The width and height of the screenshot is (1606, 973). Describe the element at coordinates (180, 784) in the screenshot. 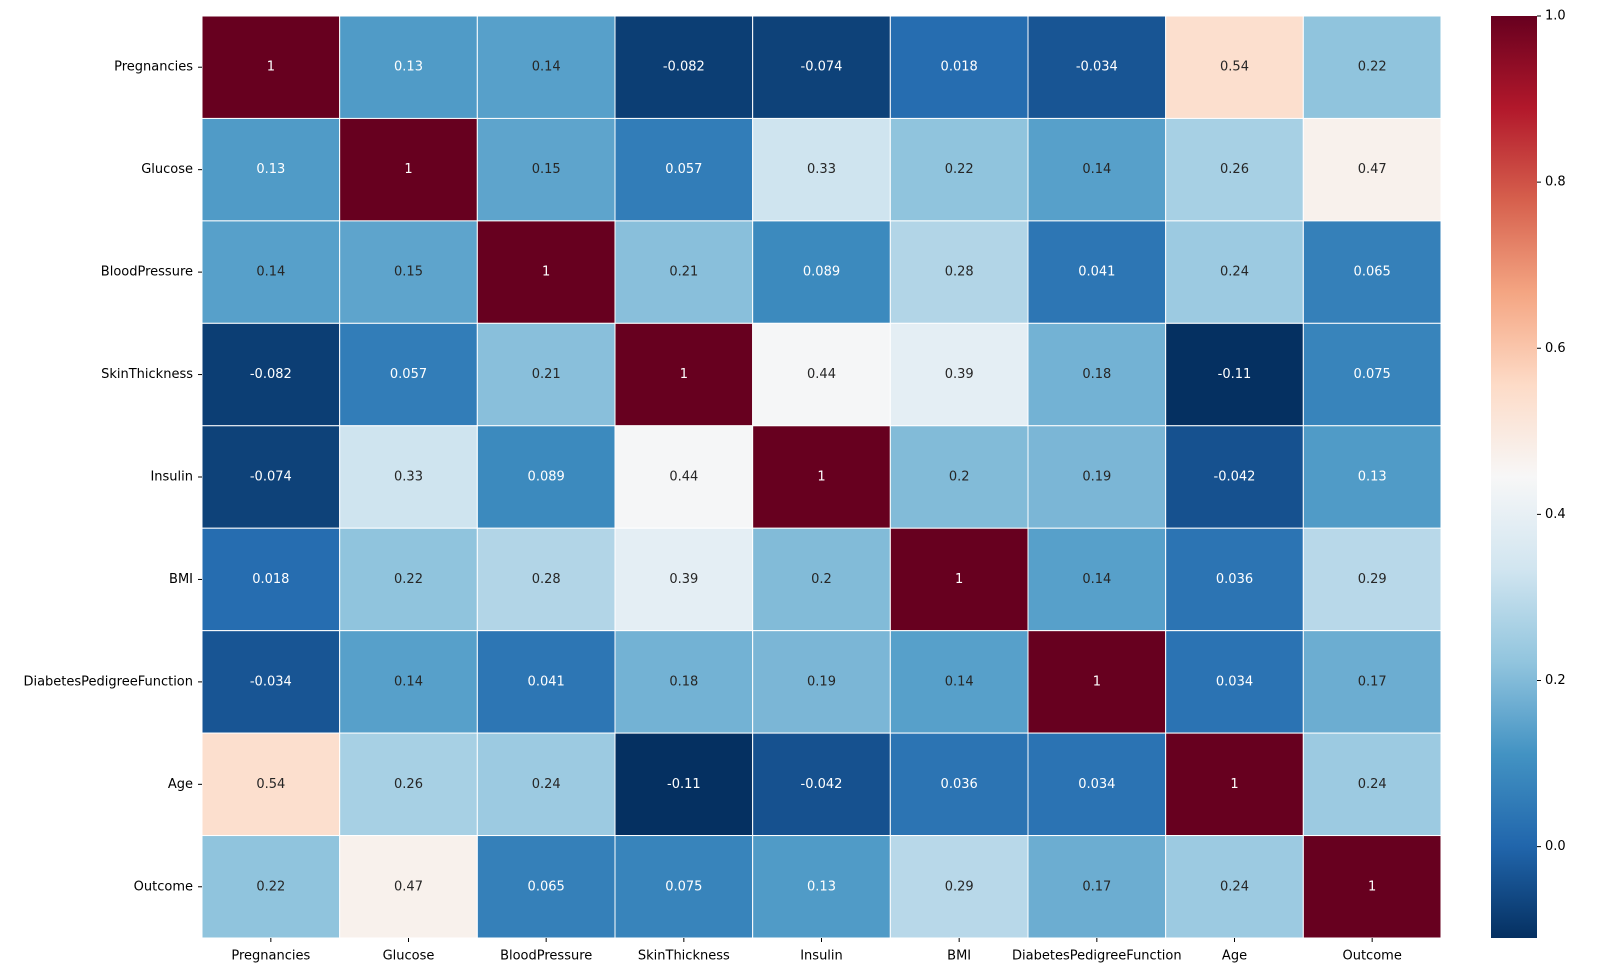

I see `y-tick-label: Age` at that location.